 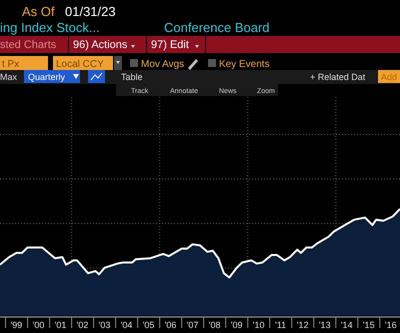 I want to click on text: Max, so click(x=9, y=77).